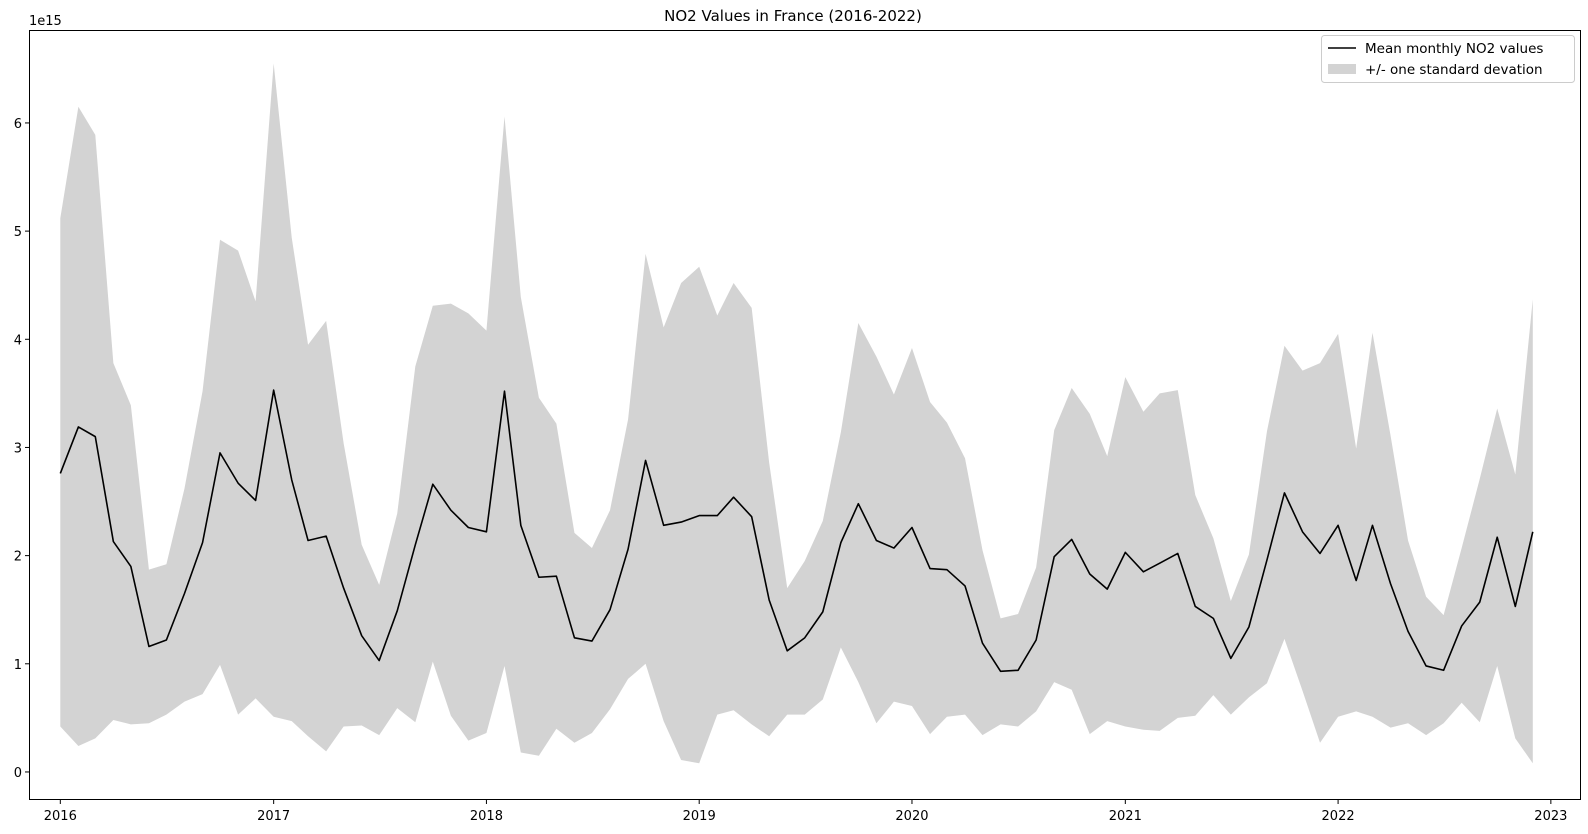 The height and width of the screenshot is (834, 1588). I want to click on x-axis: 2016 2017 2018 2019 2020 2021 2022 2023, so click(805, 811).